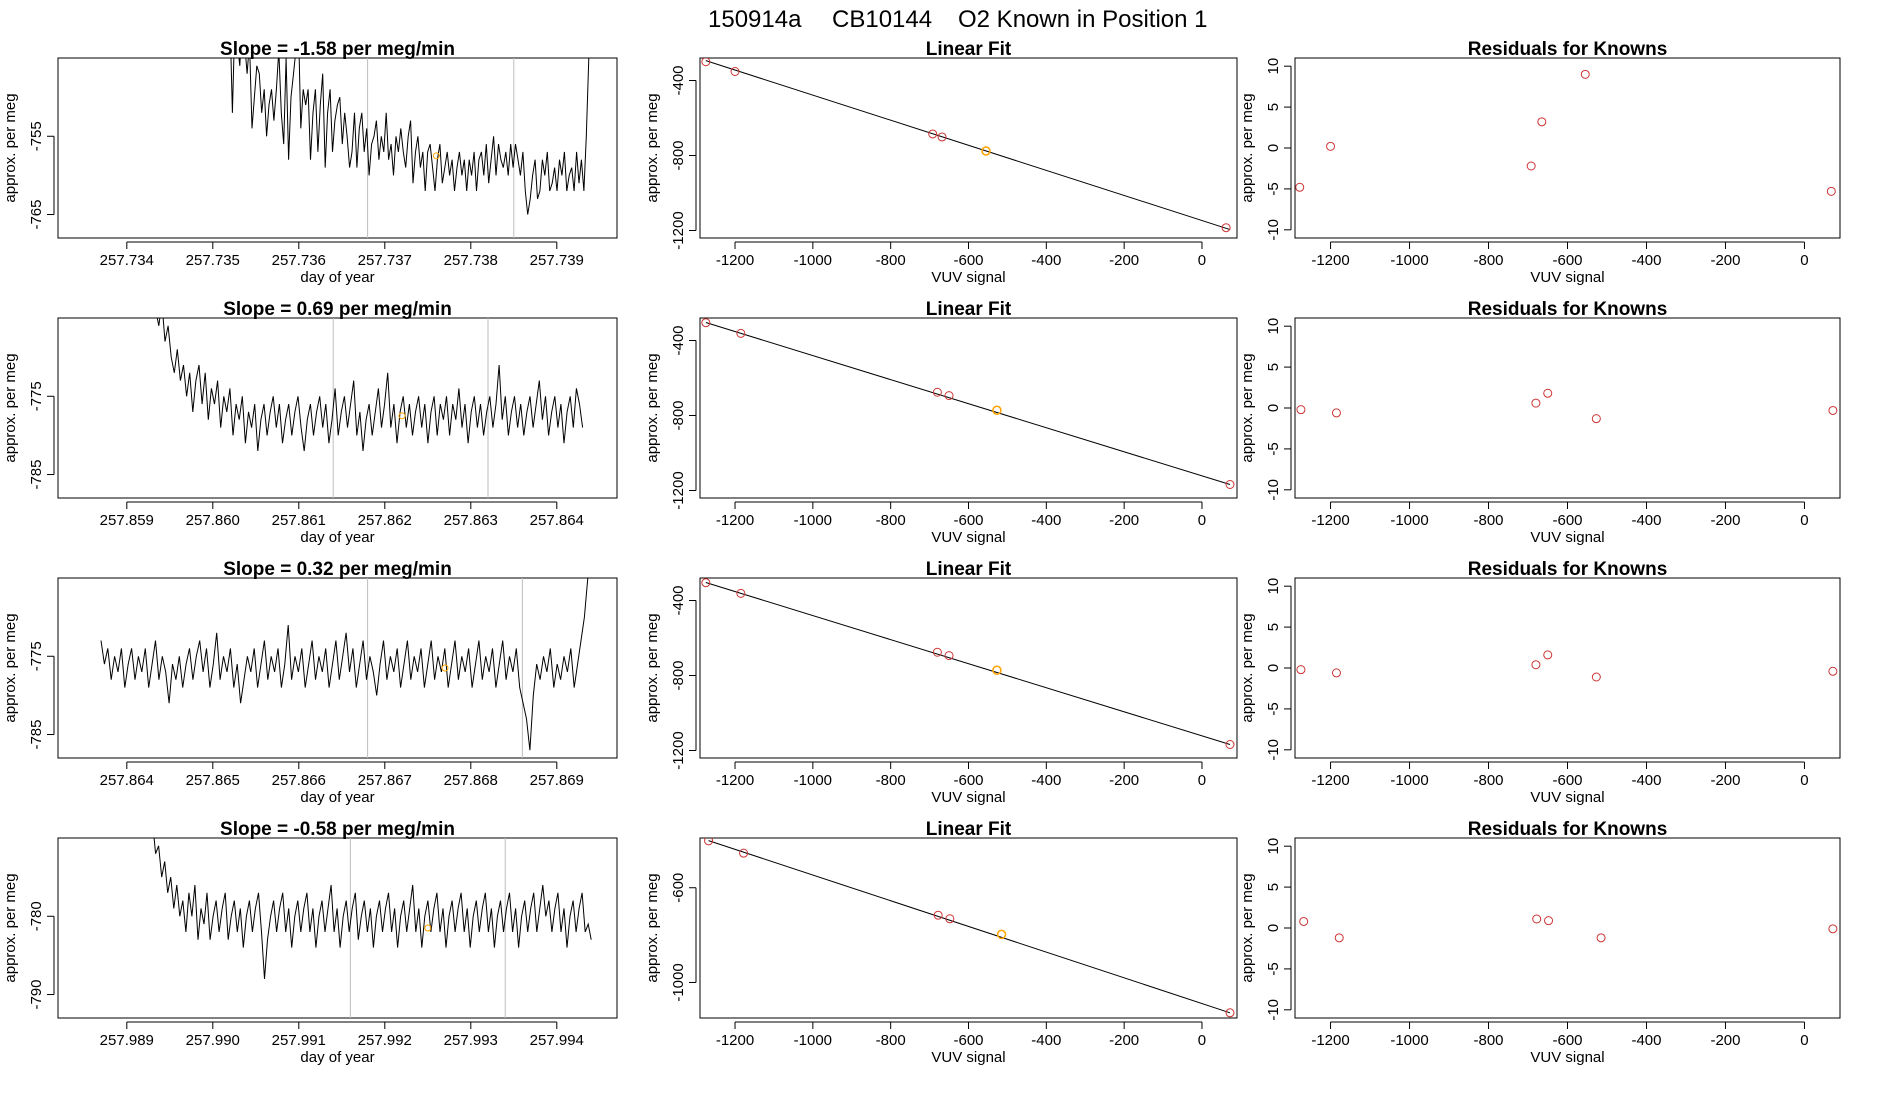 The width and height of the screenshot is (1900, 1100). What do you see at coordinates (213, 260) in the screenshot?
I see `x-tick-label: 257.735` at bounding box center [213, 260].